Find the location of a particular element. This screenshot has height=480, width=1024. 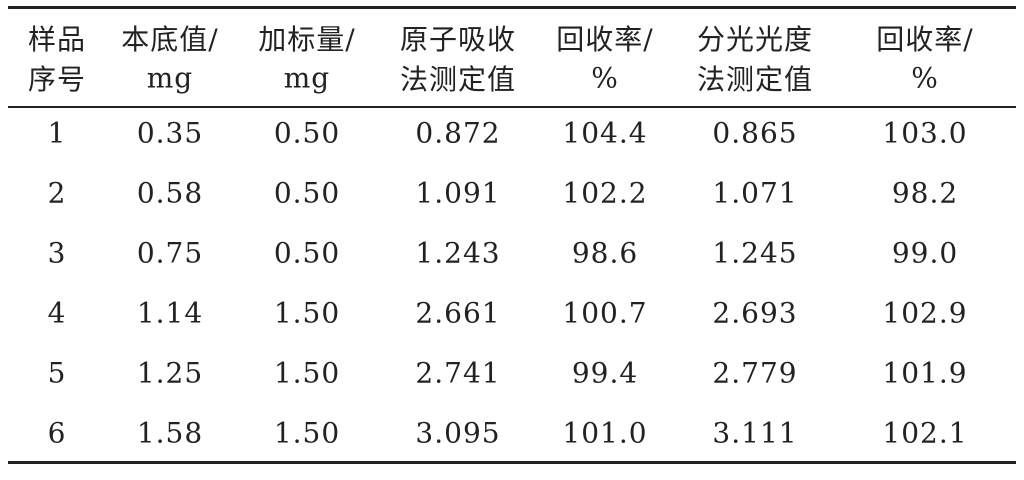

table-cell: 0.75 is located at coordinates (170, 253).